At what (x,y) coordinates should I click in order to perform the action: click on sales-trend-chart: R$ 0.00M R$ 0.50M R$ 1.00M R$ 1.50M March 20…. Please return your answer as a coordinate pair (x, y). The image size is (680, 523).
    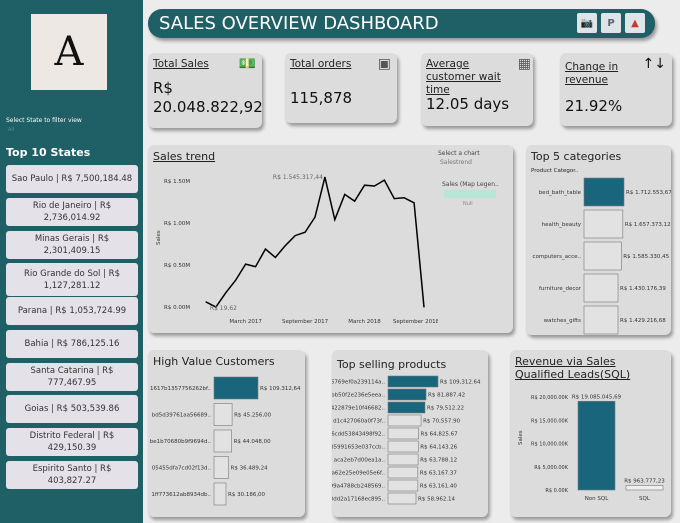
    Looking at the image, I should click on (297, 249).